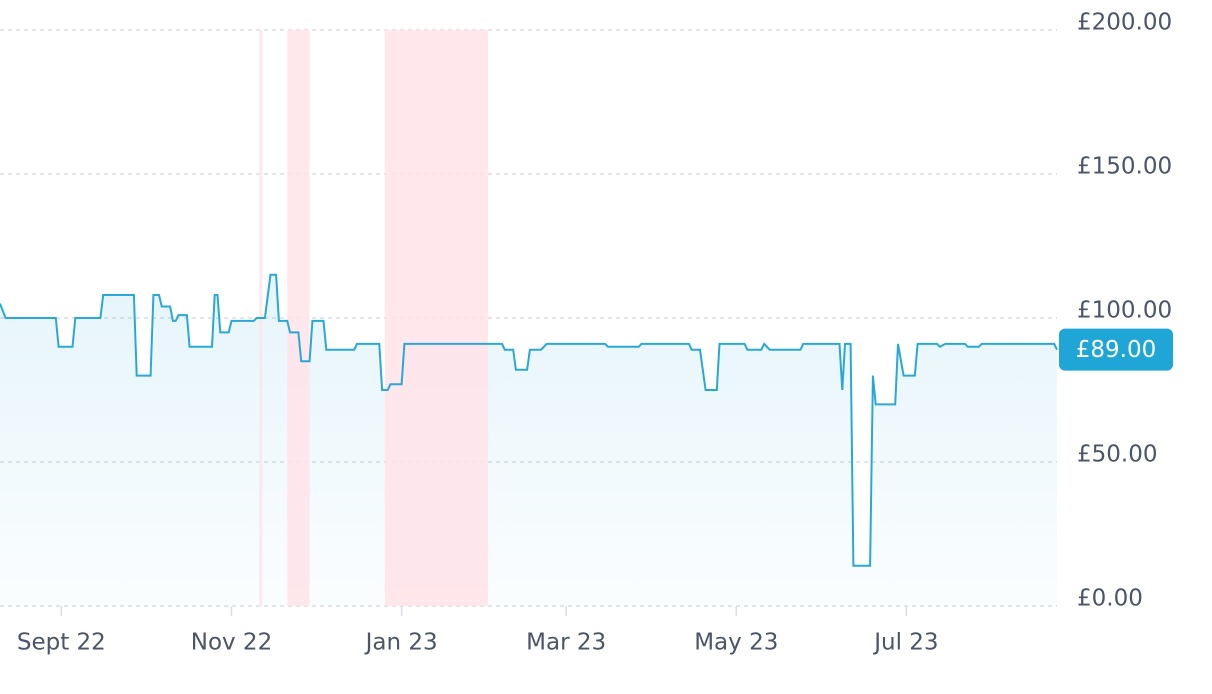 The image size is (1212, 694). What do you see at coordinates (1124, 311) in the screenshot?
I see `y-tick-label: £100.00` at bounding box center [1124, 311].